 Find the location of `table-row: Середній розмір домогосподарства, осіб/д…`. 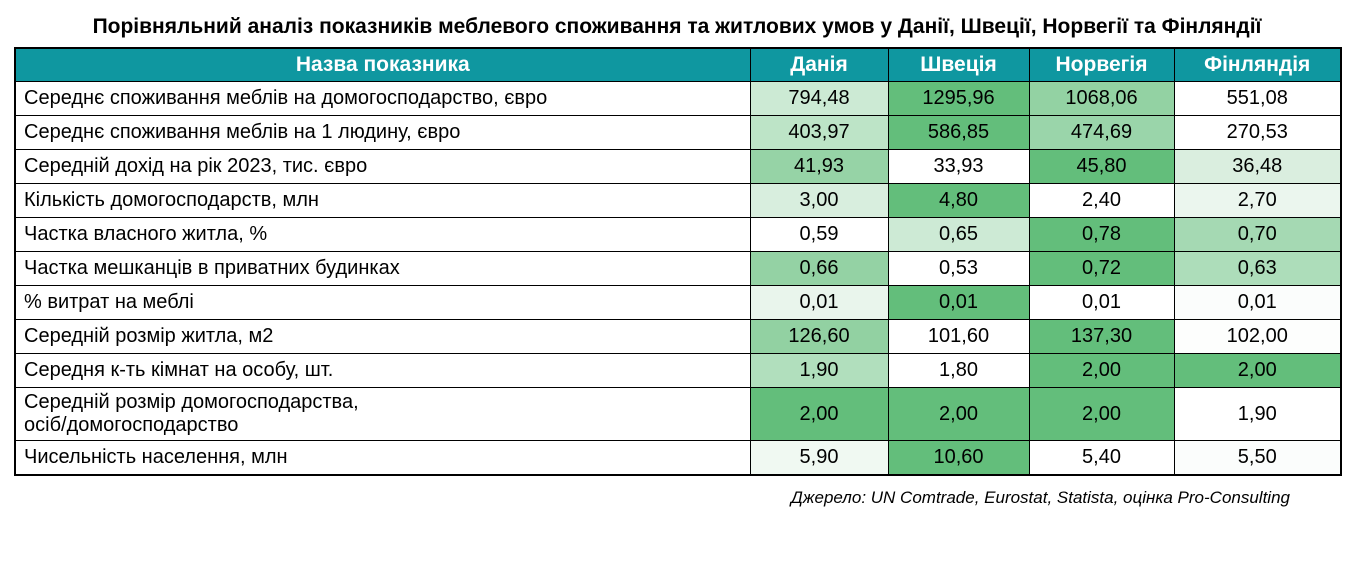

table-row: Середній розмір домогосподарства, осіб/д… is located at coordinates (678, 414).